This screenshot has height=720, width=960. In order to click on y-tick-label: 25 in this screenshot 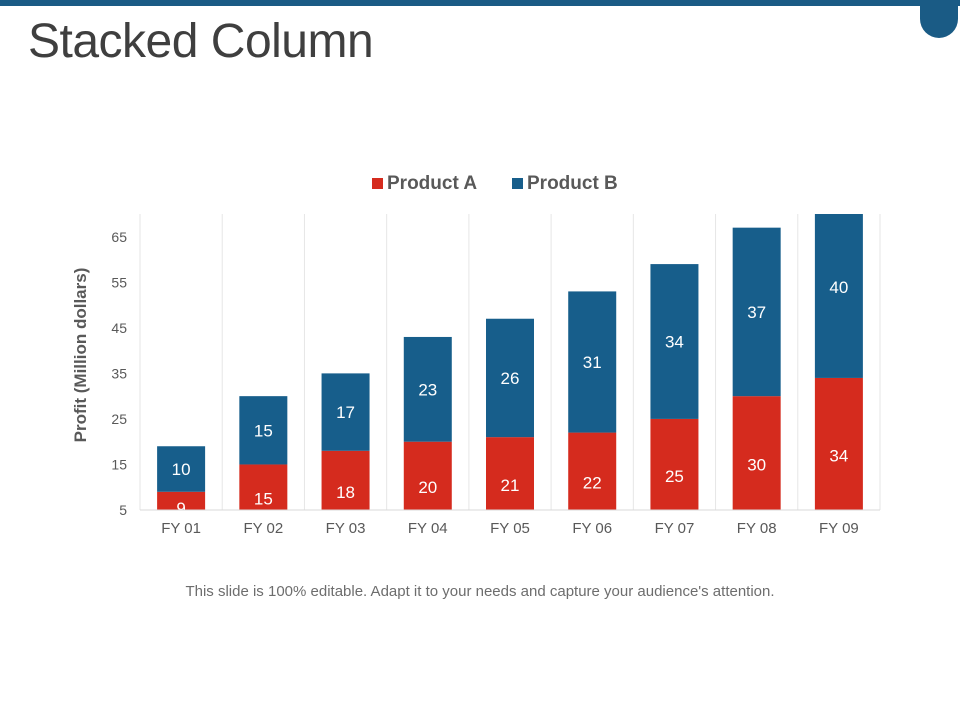, I will do `click(119, 419)`.